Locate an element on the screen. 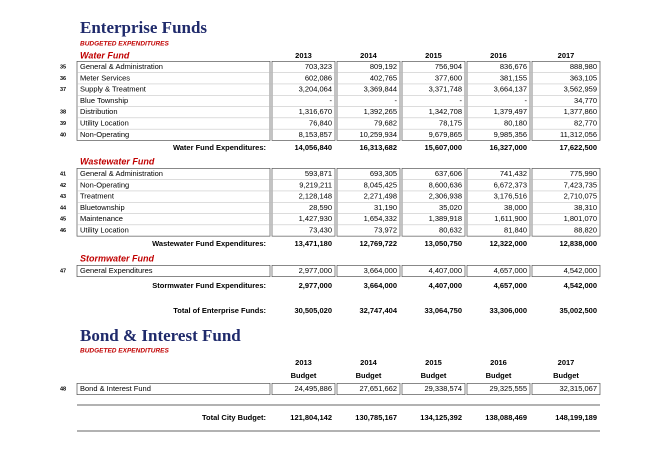  cell-value: 1,611,900 is located at coordinates (510, 218).